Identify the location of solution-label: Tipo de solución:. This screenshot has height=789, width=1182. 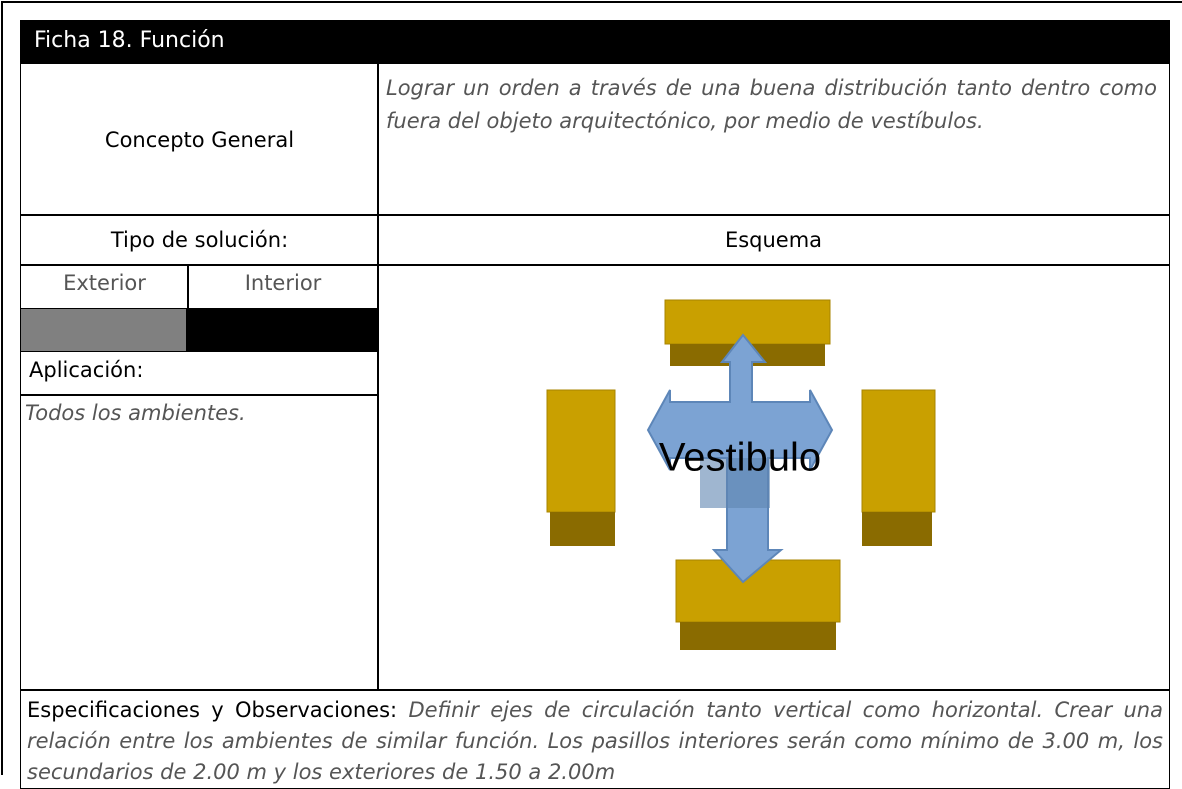
(199, 240).